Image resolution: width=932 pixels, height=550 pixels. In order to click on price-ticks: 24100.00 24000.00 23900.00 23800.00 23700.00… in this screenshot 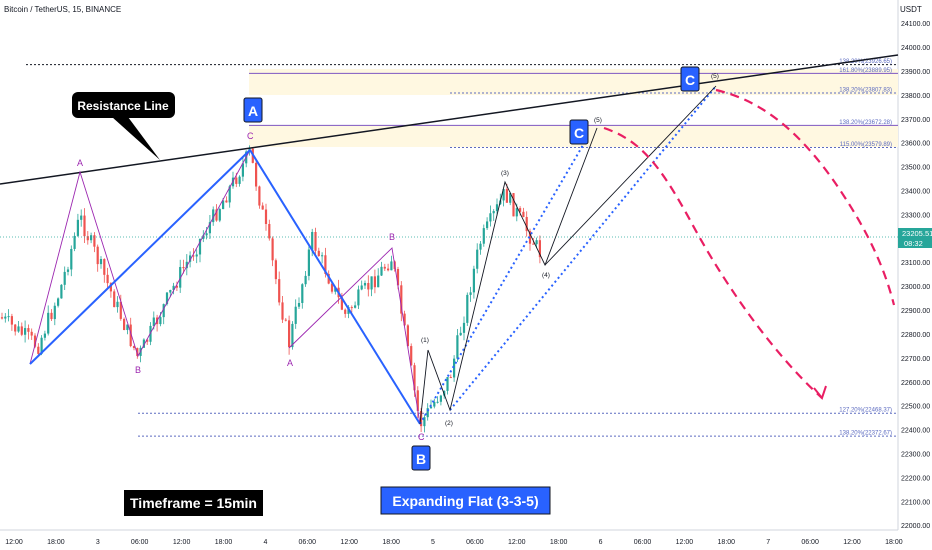, I will do `click(915, 275)`.